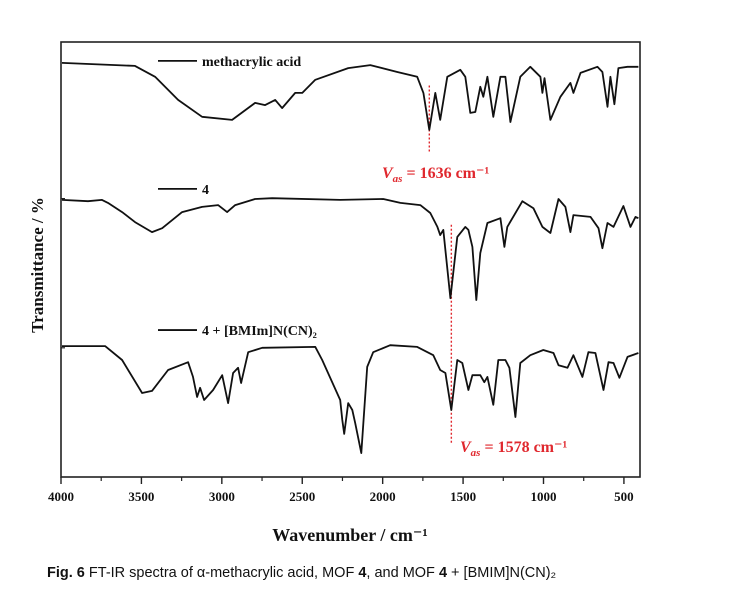 This screenshot has height=598, width=736. I want to click on legend-label: 4, so click(205, 190).